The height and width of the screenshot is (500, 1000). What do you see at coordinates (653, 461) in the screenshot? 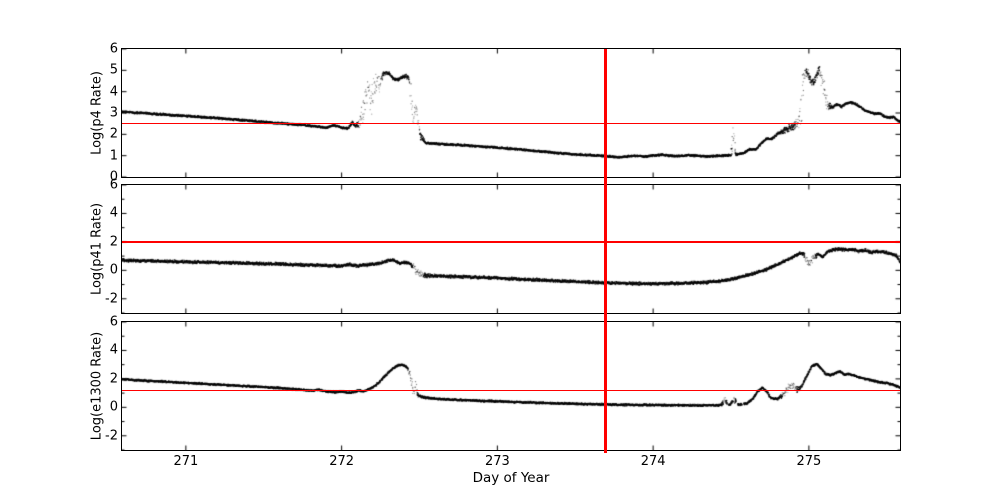
I see `x-tick-label: 274` at bounding box center [653, 461].